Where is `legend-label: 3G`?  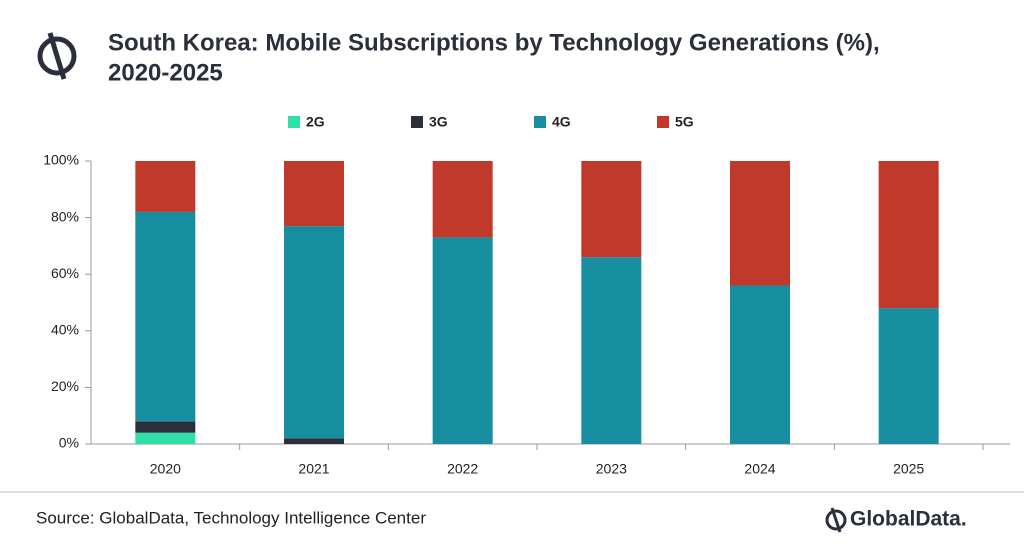 legend-label: 3G is located at coordinates (438, 122).